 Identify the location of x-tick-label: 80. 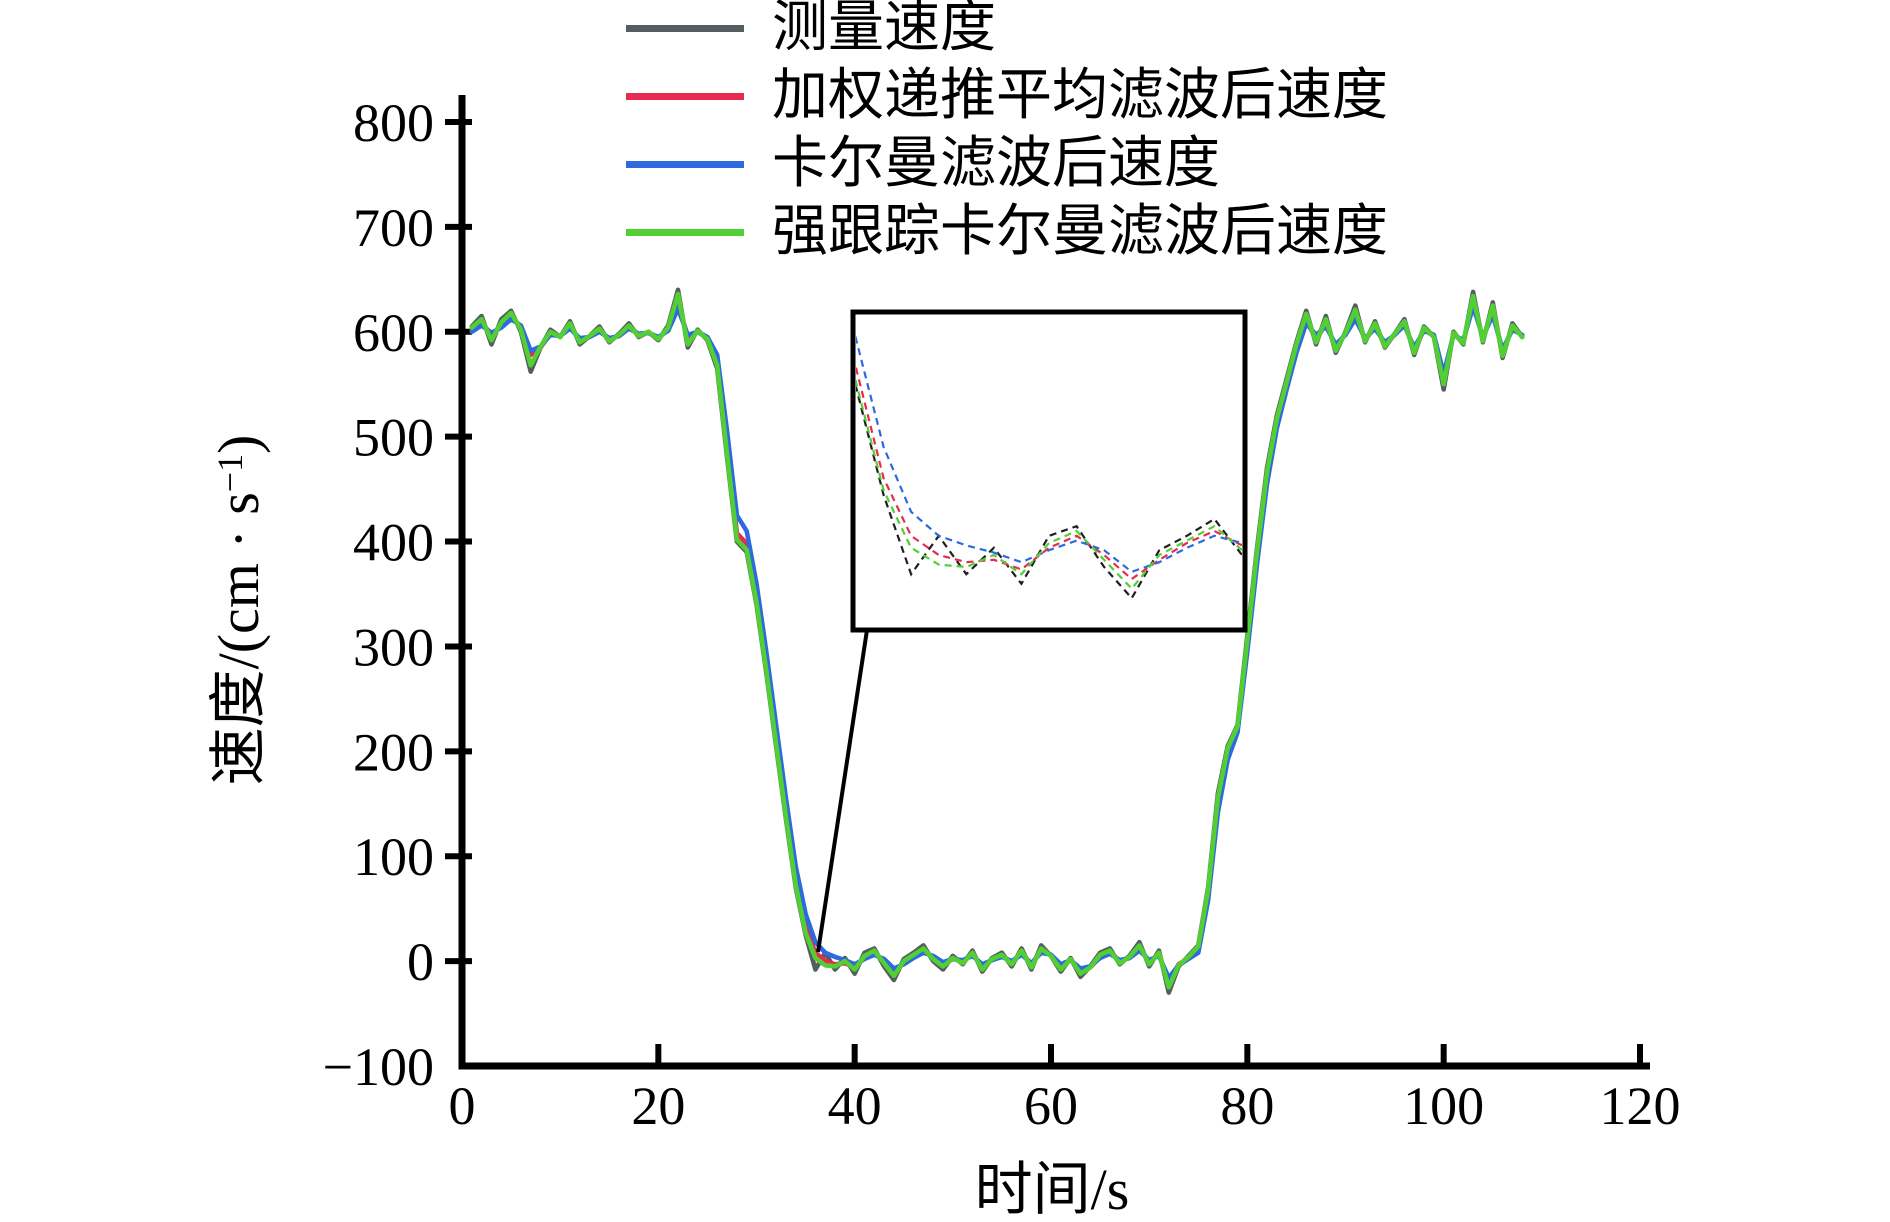
(1247, 1106).